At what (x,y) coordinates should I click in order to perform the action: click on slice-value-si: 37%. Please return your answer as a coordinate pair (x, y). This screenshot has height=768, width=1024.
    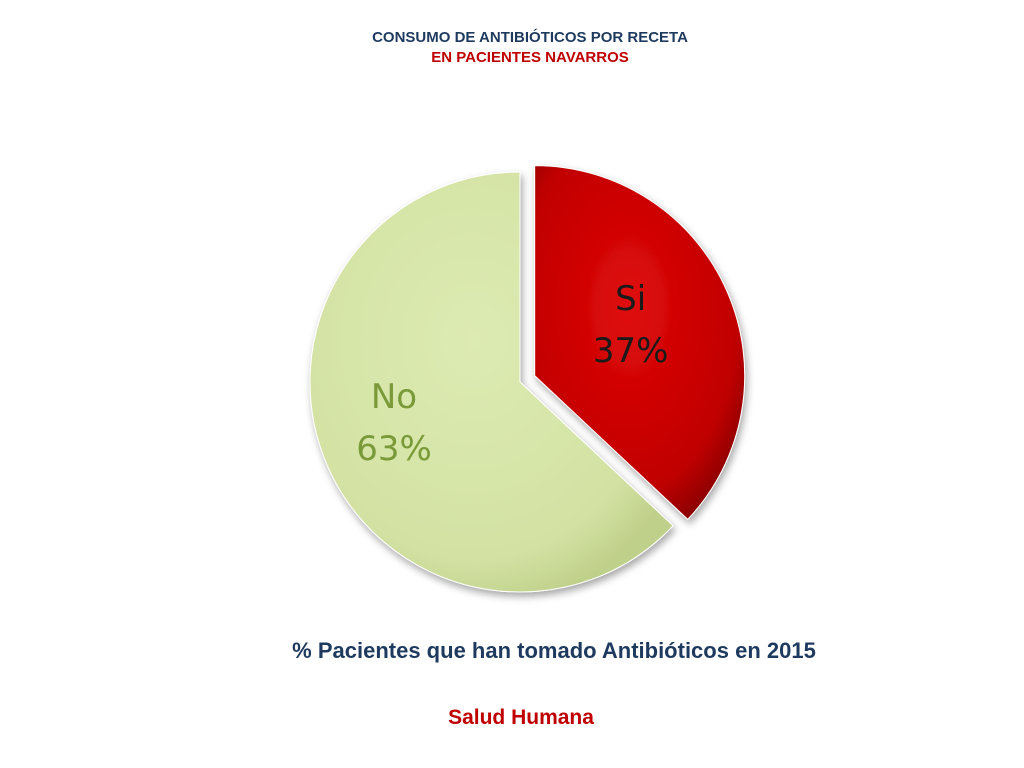
    Looking at the image, I should click on (631, 351).